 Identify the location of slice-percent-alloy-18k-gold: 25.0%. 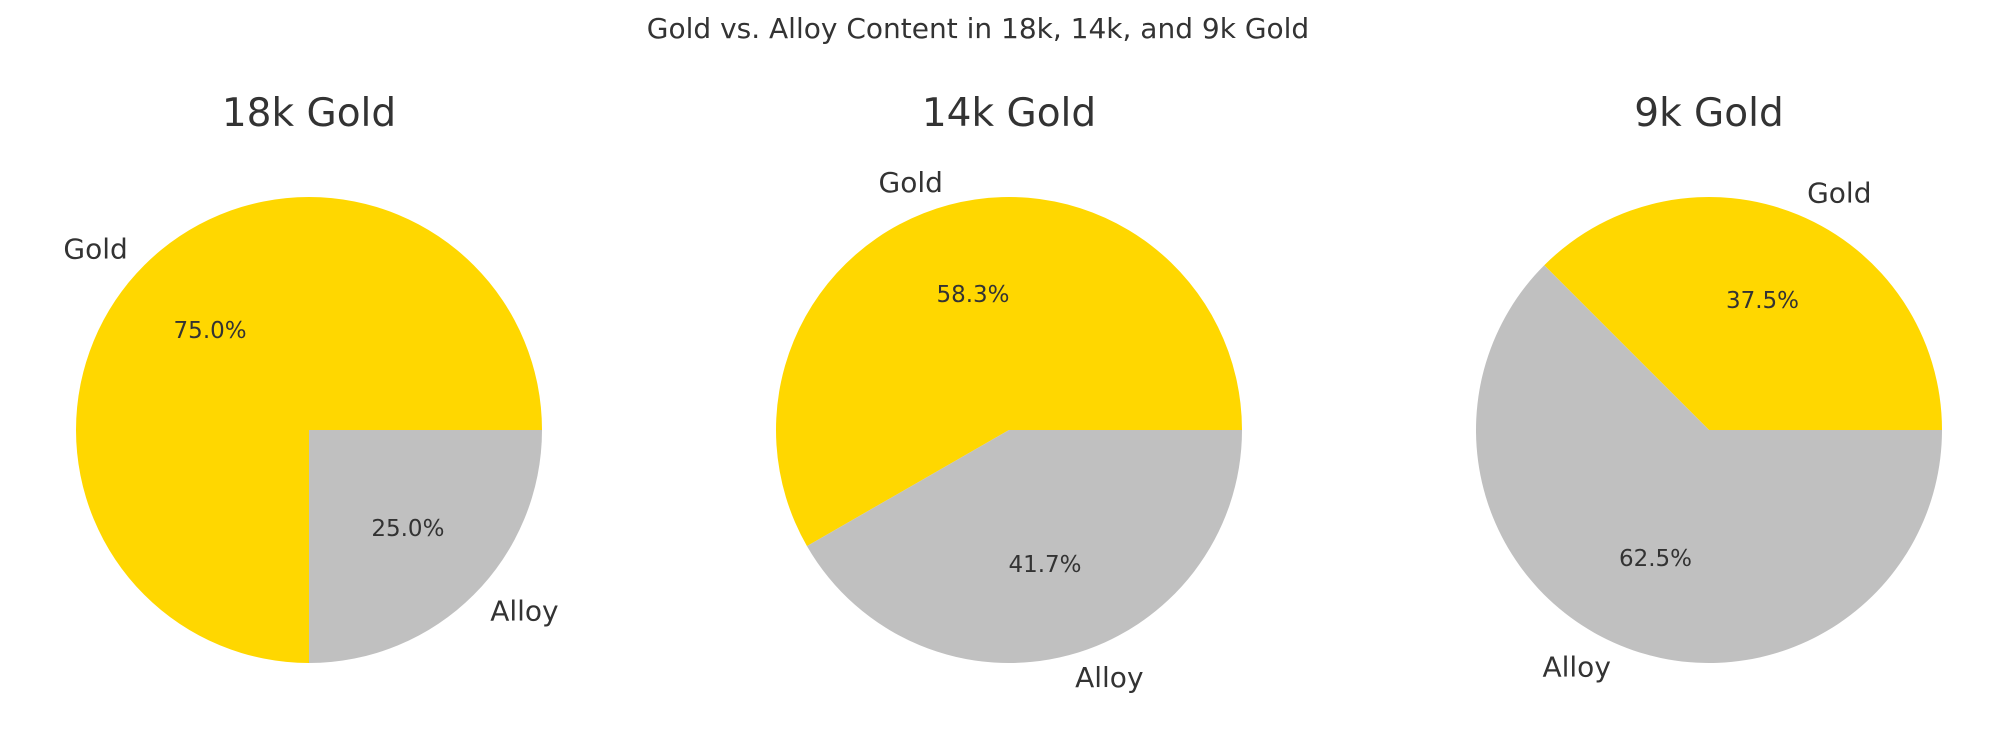
(407, 529).